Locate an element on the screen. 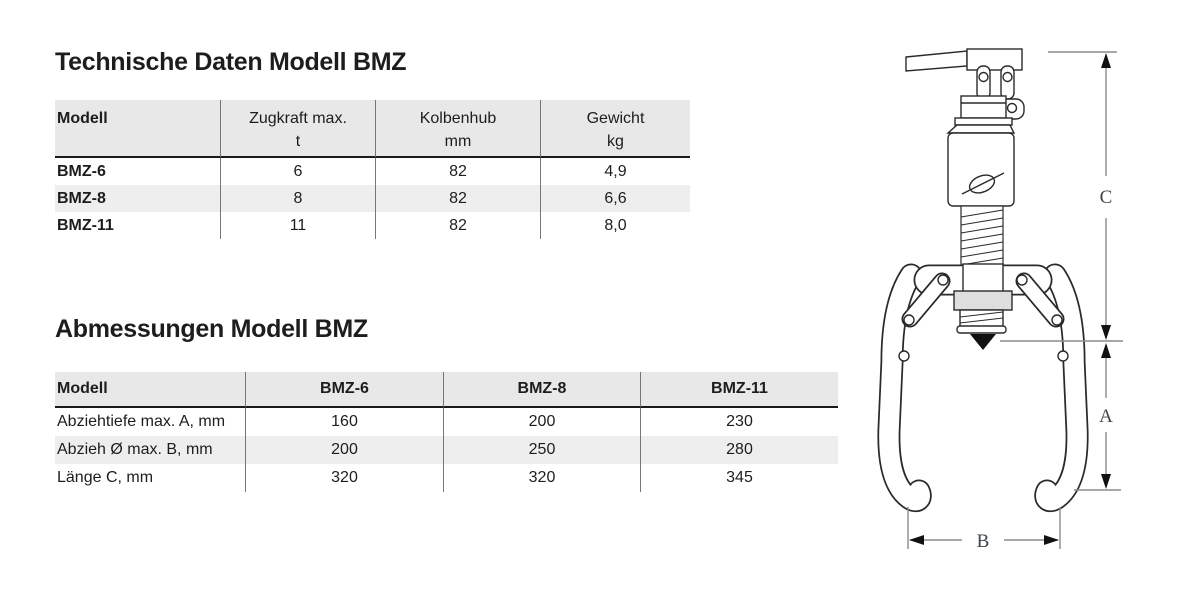 Image resolution: width=1183 pixels, height=601 pixels. t2-header-bmz8: BMZ-8 is located at coordinates (541, 390).